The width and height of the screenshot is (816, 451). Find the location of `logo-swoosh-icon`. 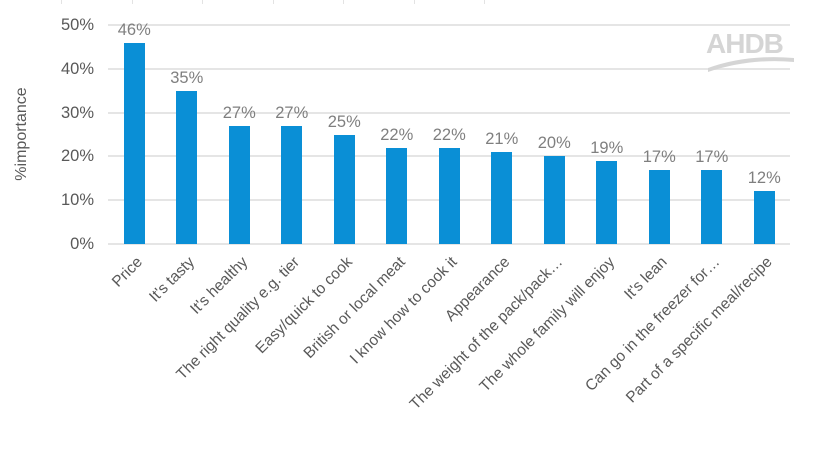

logo-swoosh-icon is located at coordinates (751, 64).